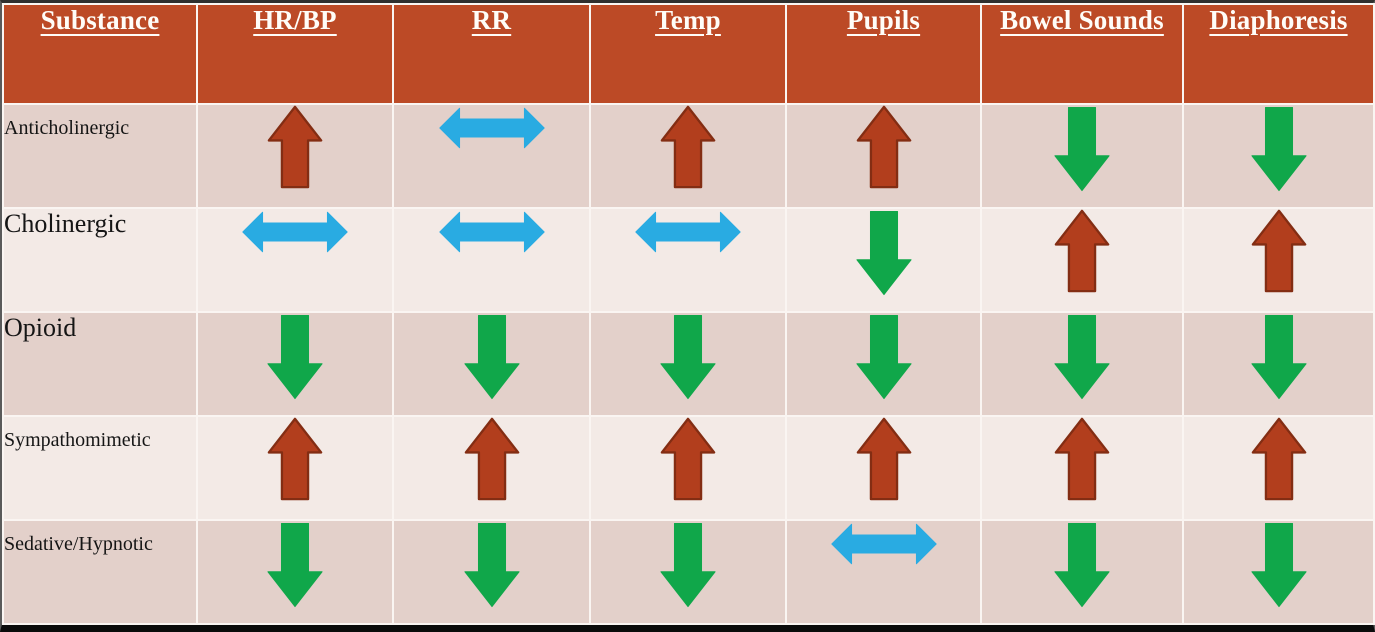  What do you see at coordinates (100, 572) in the screenshot?
I see `substance-label: Sedative/Hypnotic` at bounding box center [100, 572].